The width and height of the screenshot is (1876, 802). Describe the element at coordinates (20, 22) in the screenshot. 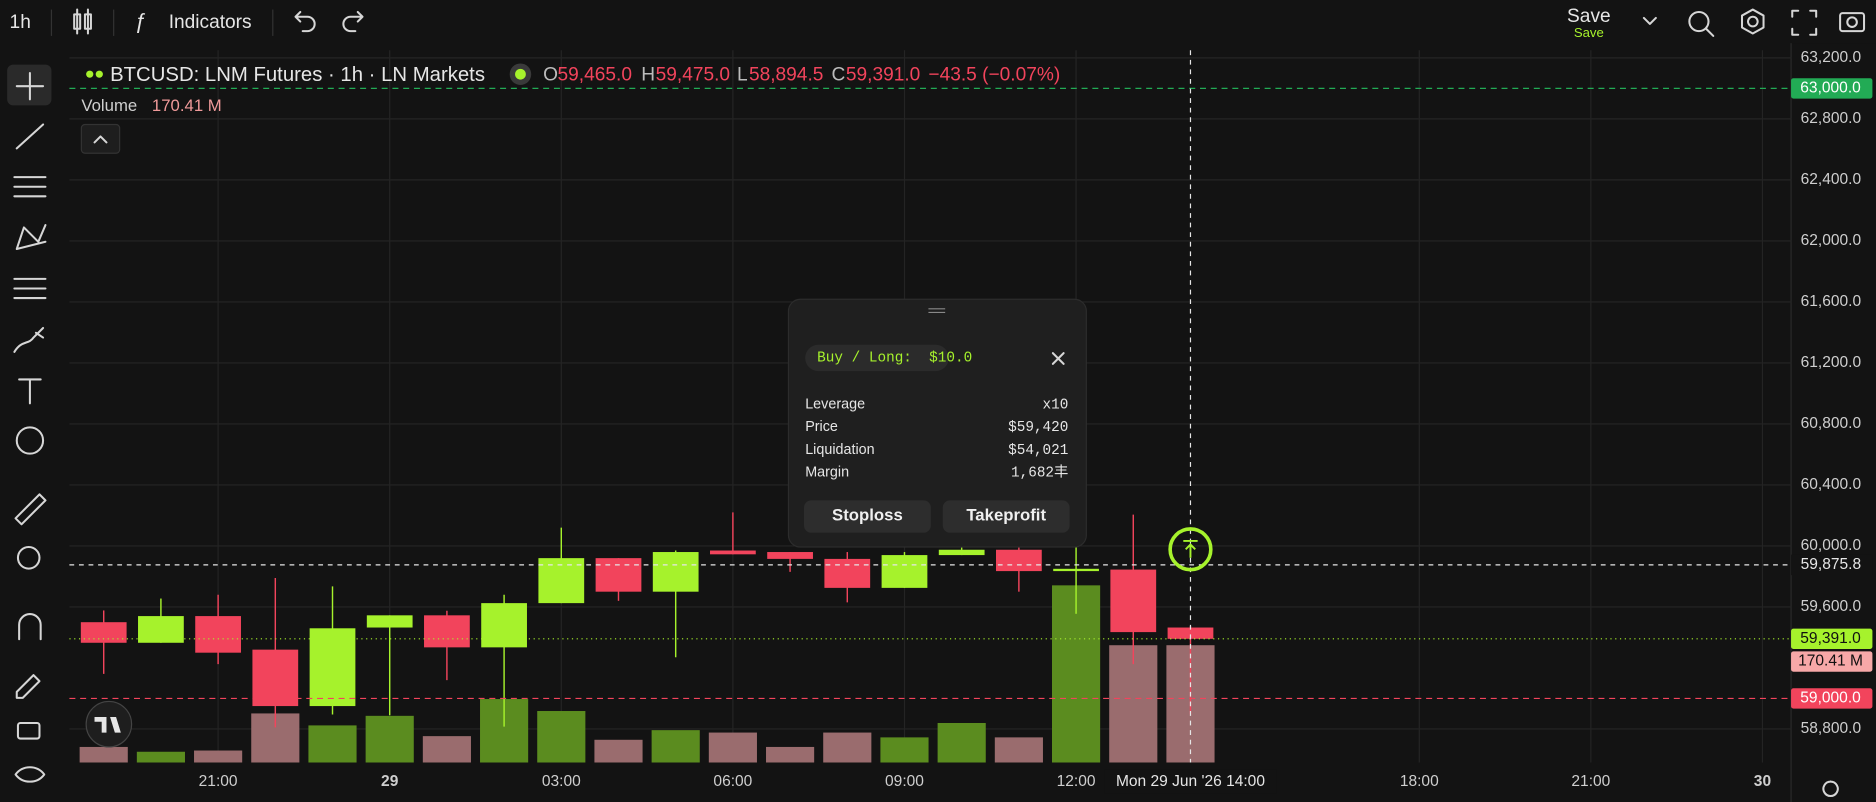

I see `interval: 1h` at that location.